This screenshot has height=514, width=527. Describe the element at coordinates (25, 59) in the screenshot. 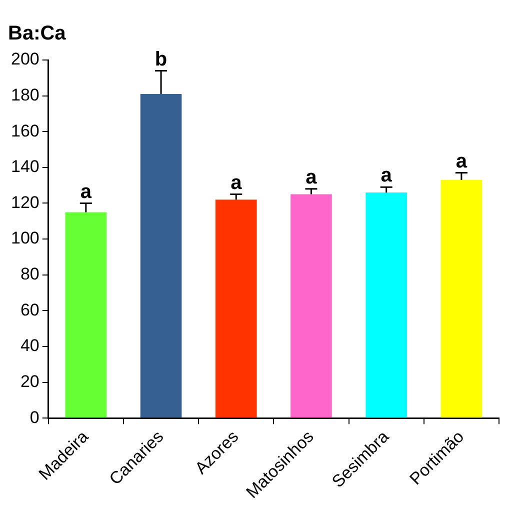

I see `y-tick-label: 200` at that location.